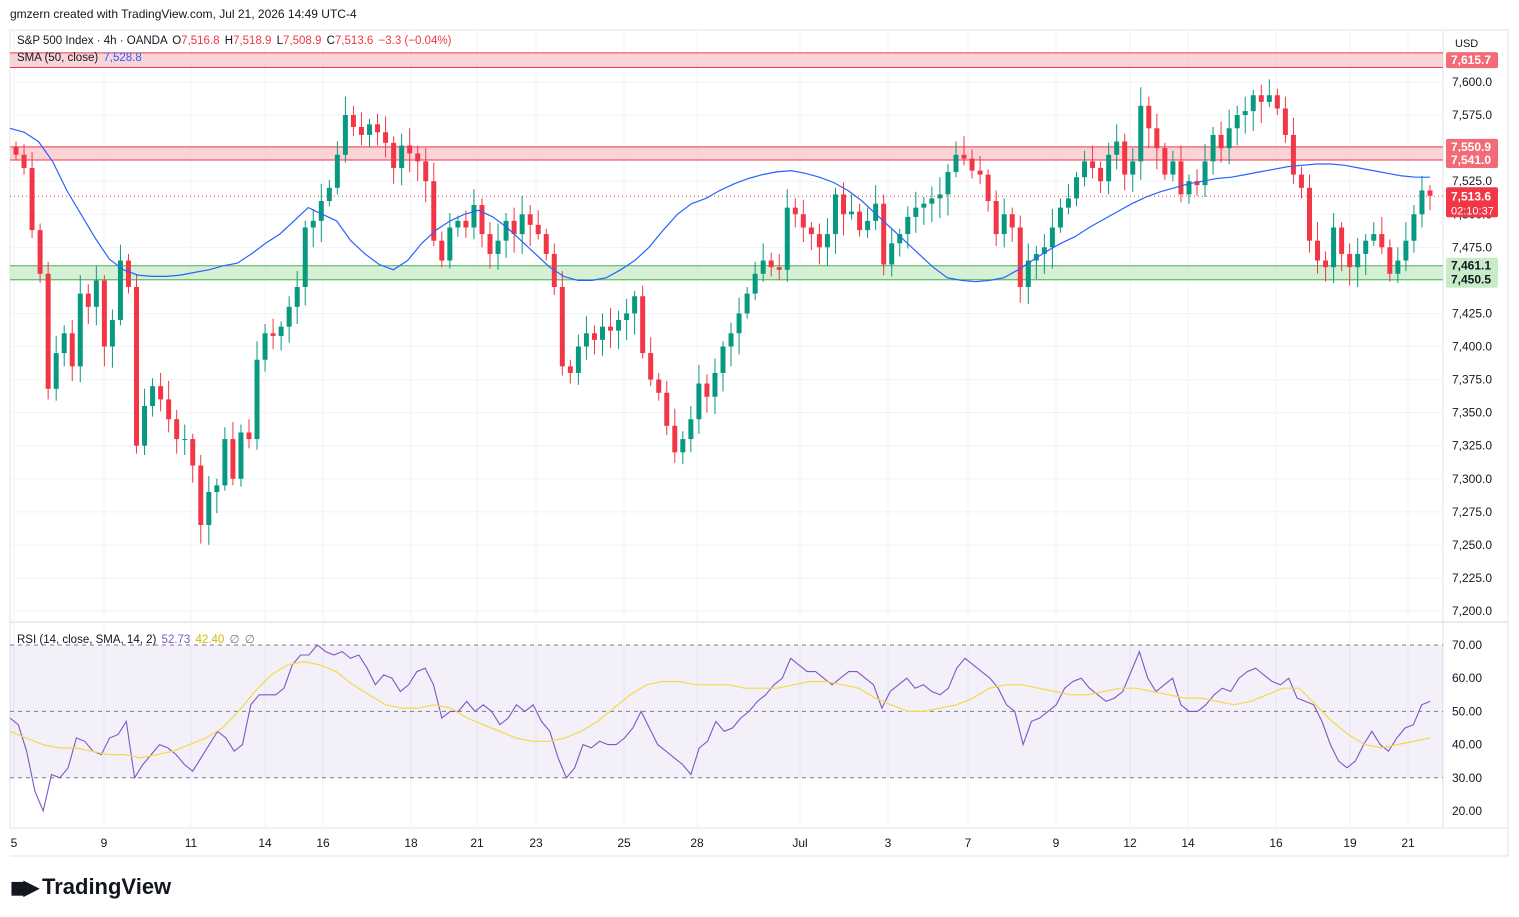 The width and height of the screenshot is (1519, 917). I want to click on tradingview-logo-text: TradingView, so click(106, 886).